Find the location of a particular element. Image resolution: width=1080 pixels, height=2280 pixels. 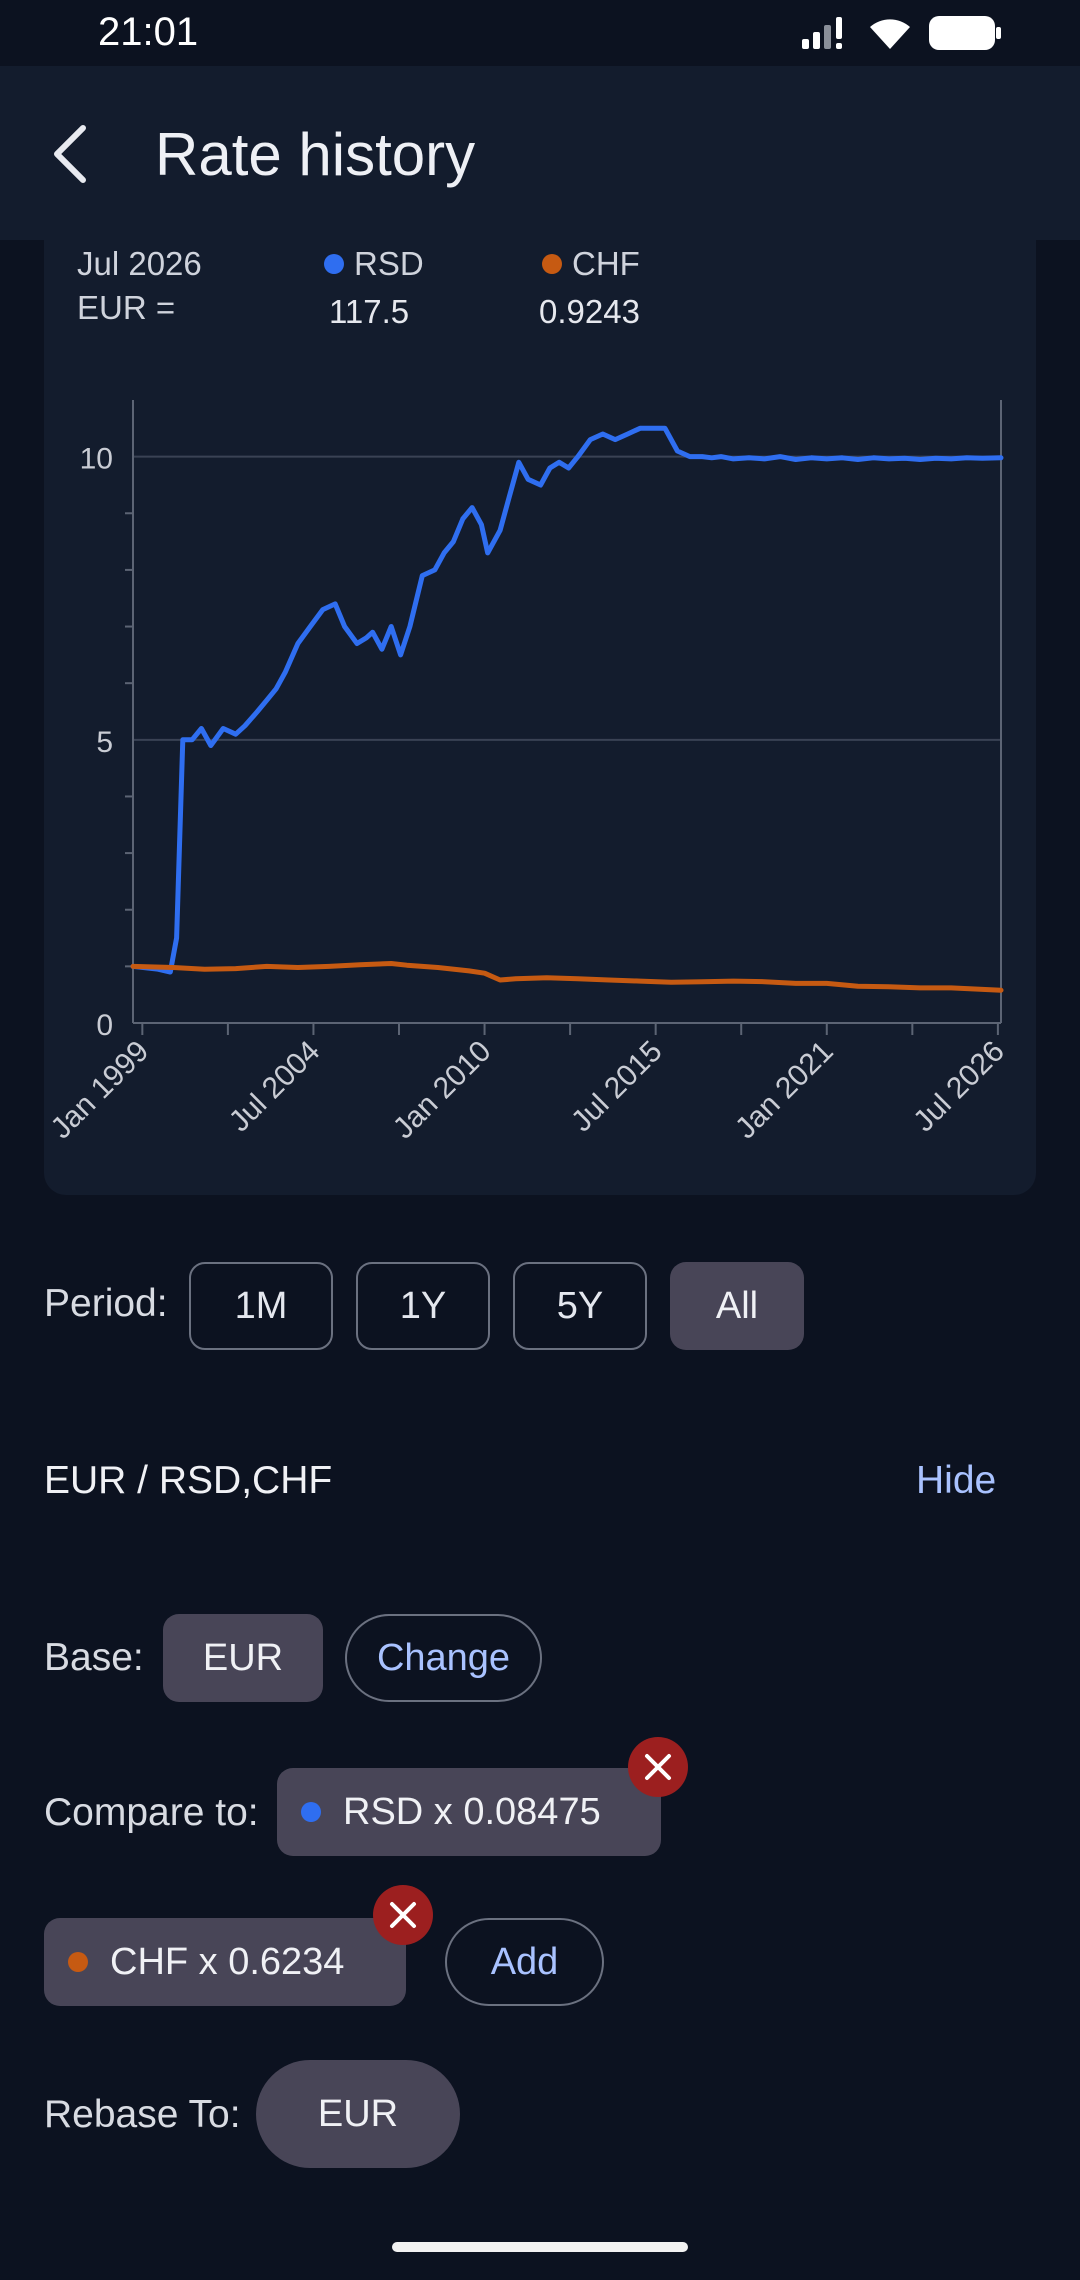

period-1y-button: 1Y is located at coordinates (423, 1306).